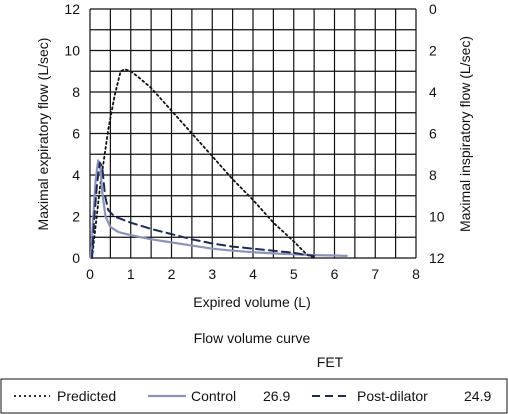 The width and height of the screenshot is (508, 414). I want to click on y-tick-label: 0, so click(76, 258).